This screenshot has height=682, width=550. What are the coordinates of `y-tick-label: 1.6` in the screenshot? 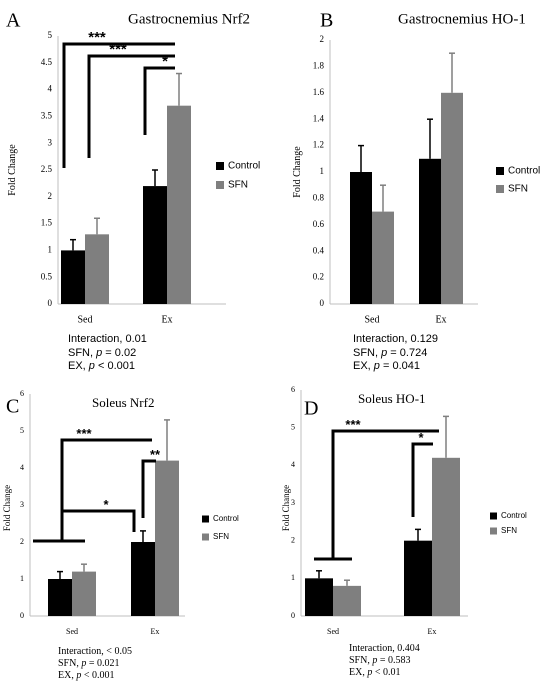 It's located at (319, 92).